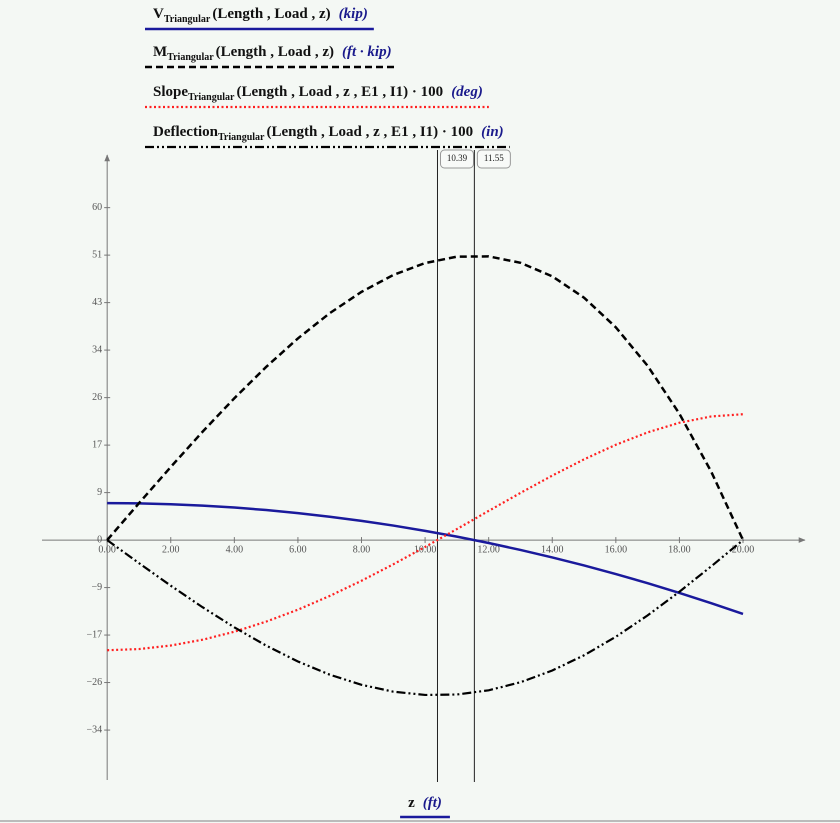 The width and height of the screenshot is (840, 823). I want to click on legend-name: M, so click(160, 52).